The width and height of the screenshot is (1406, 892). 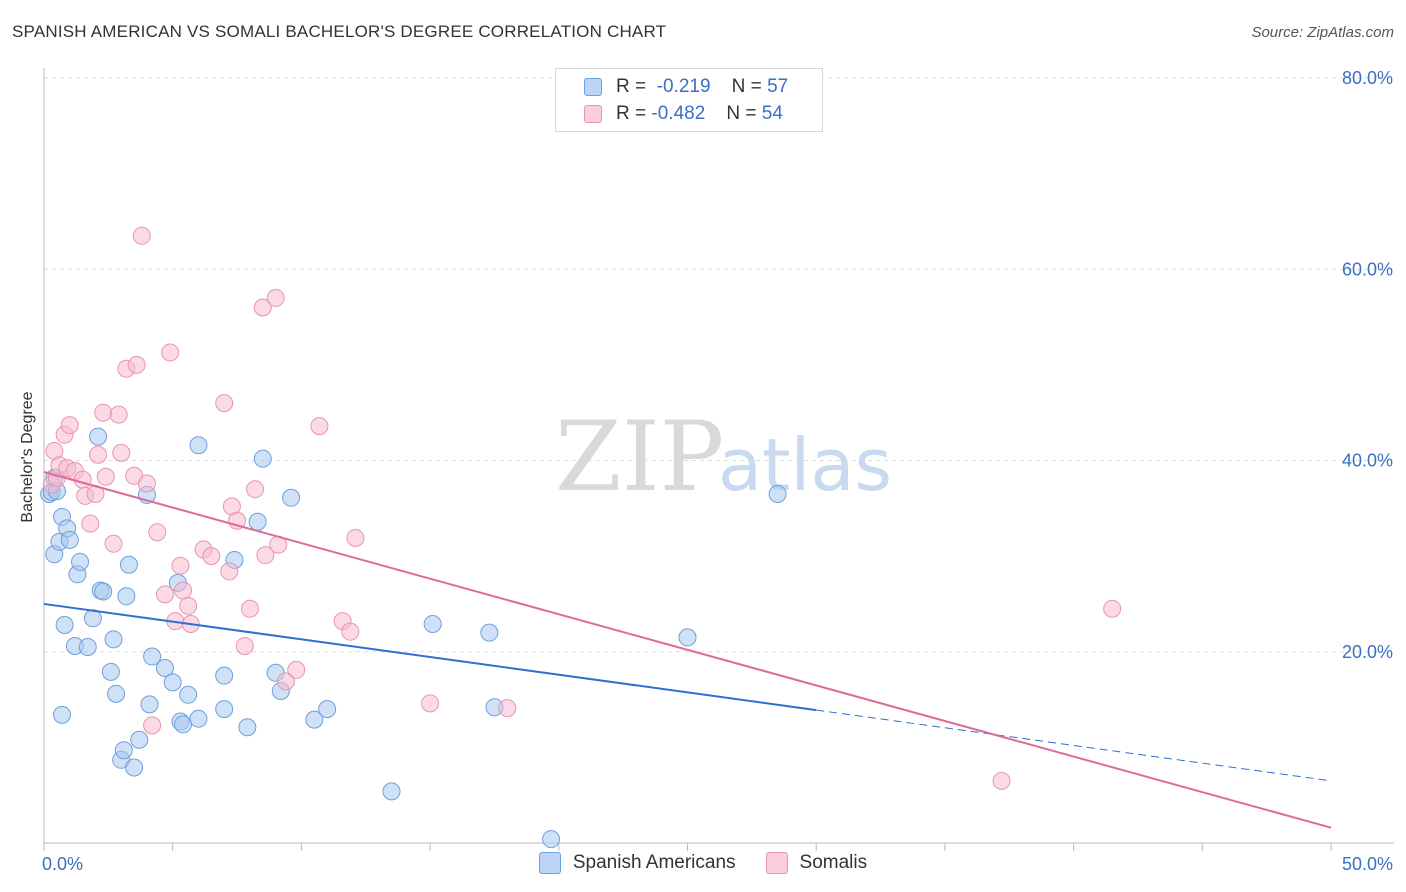 What do you see at coordinates (1367, 461) in the screenshot?
I see `y-tick-label: 40.0%` at bounding box center [1367, 461].